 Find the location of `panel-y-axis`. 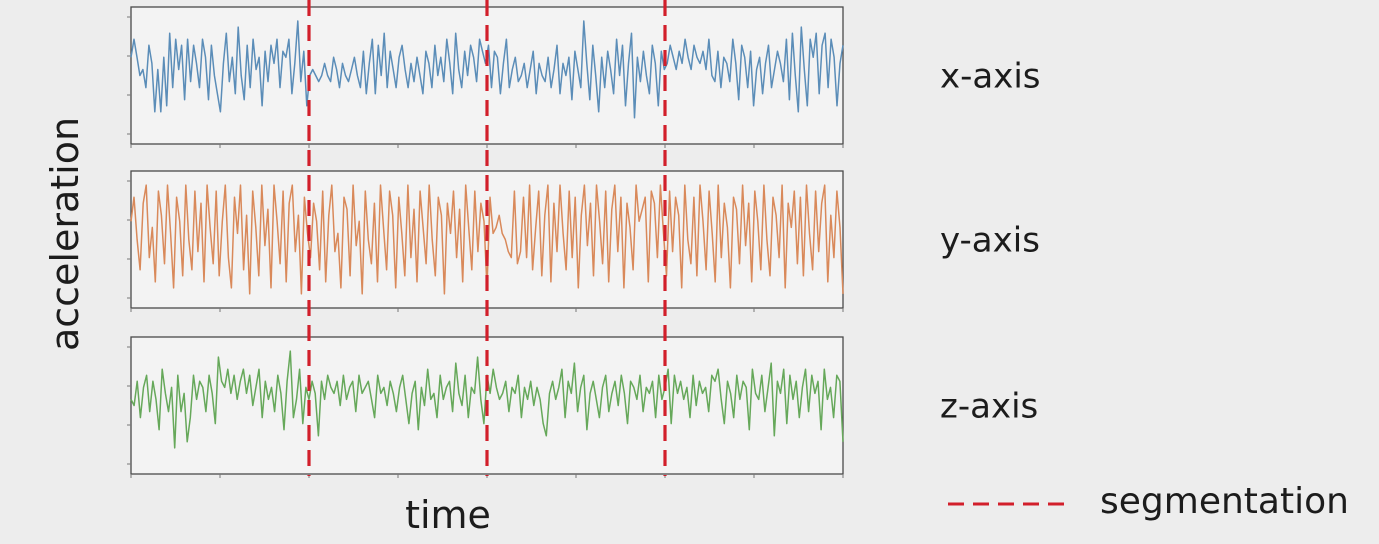

panel-y-axis is located at coordinates (485, 241).